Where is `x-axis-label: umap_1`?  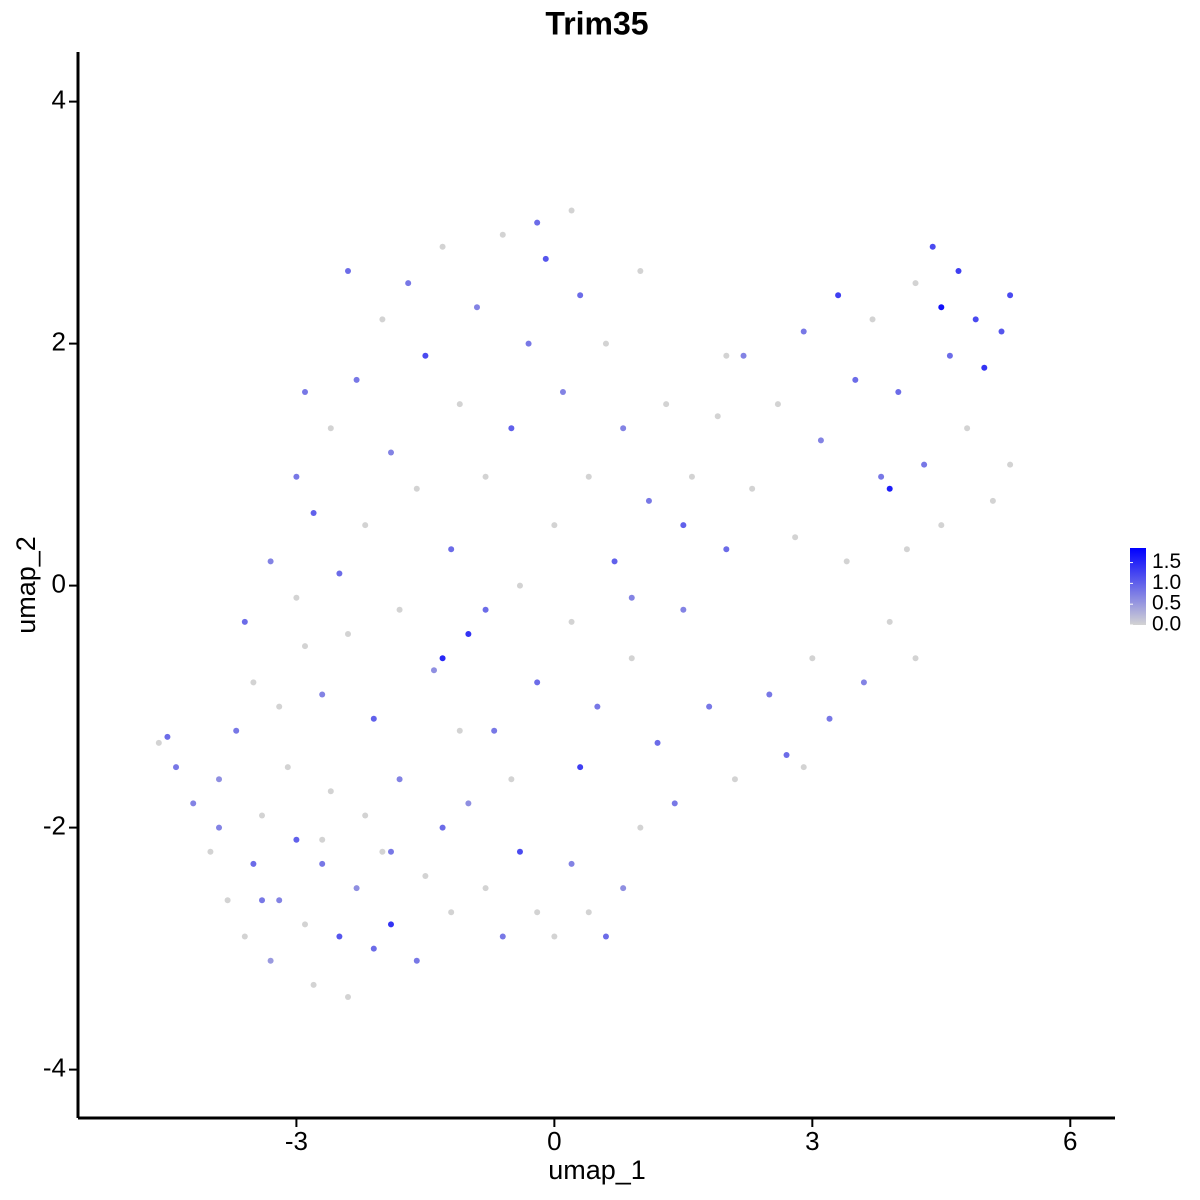 x-axis-label: umap_1 is located at coordinates (597, 1170).